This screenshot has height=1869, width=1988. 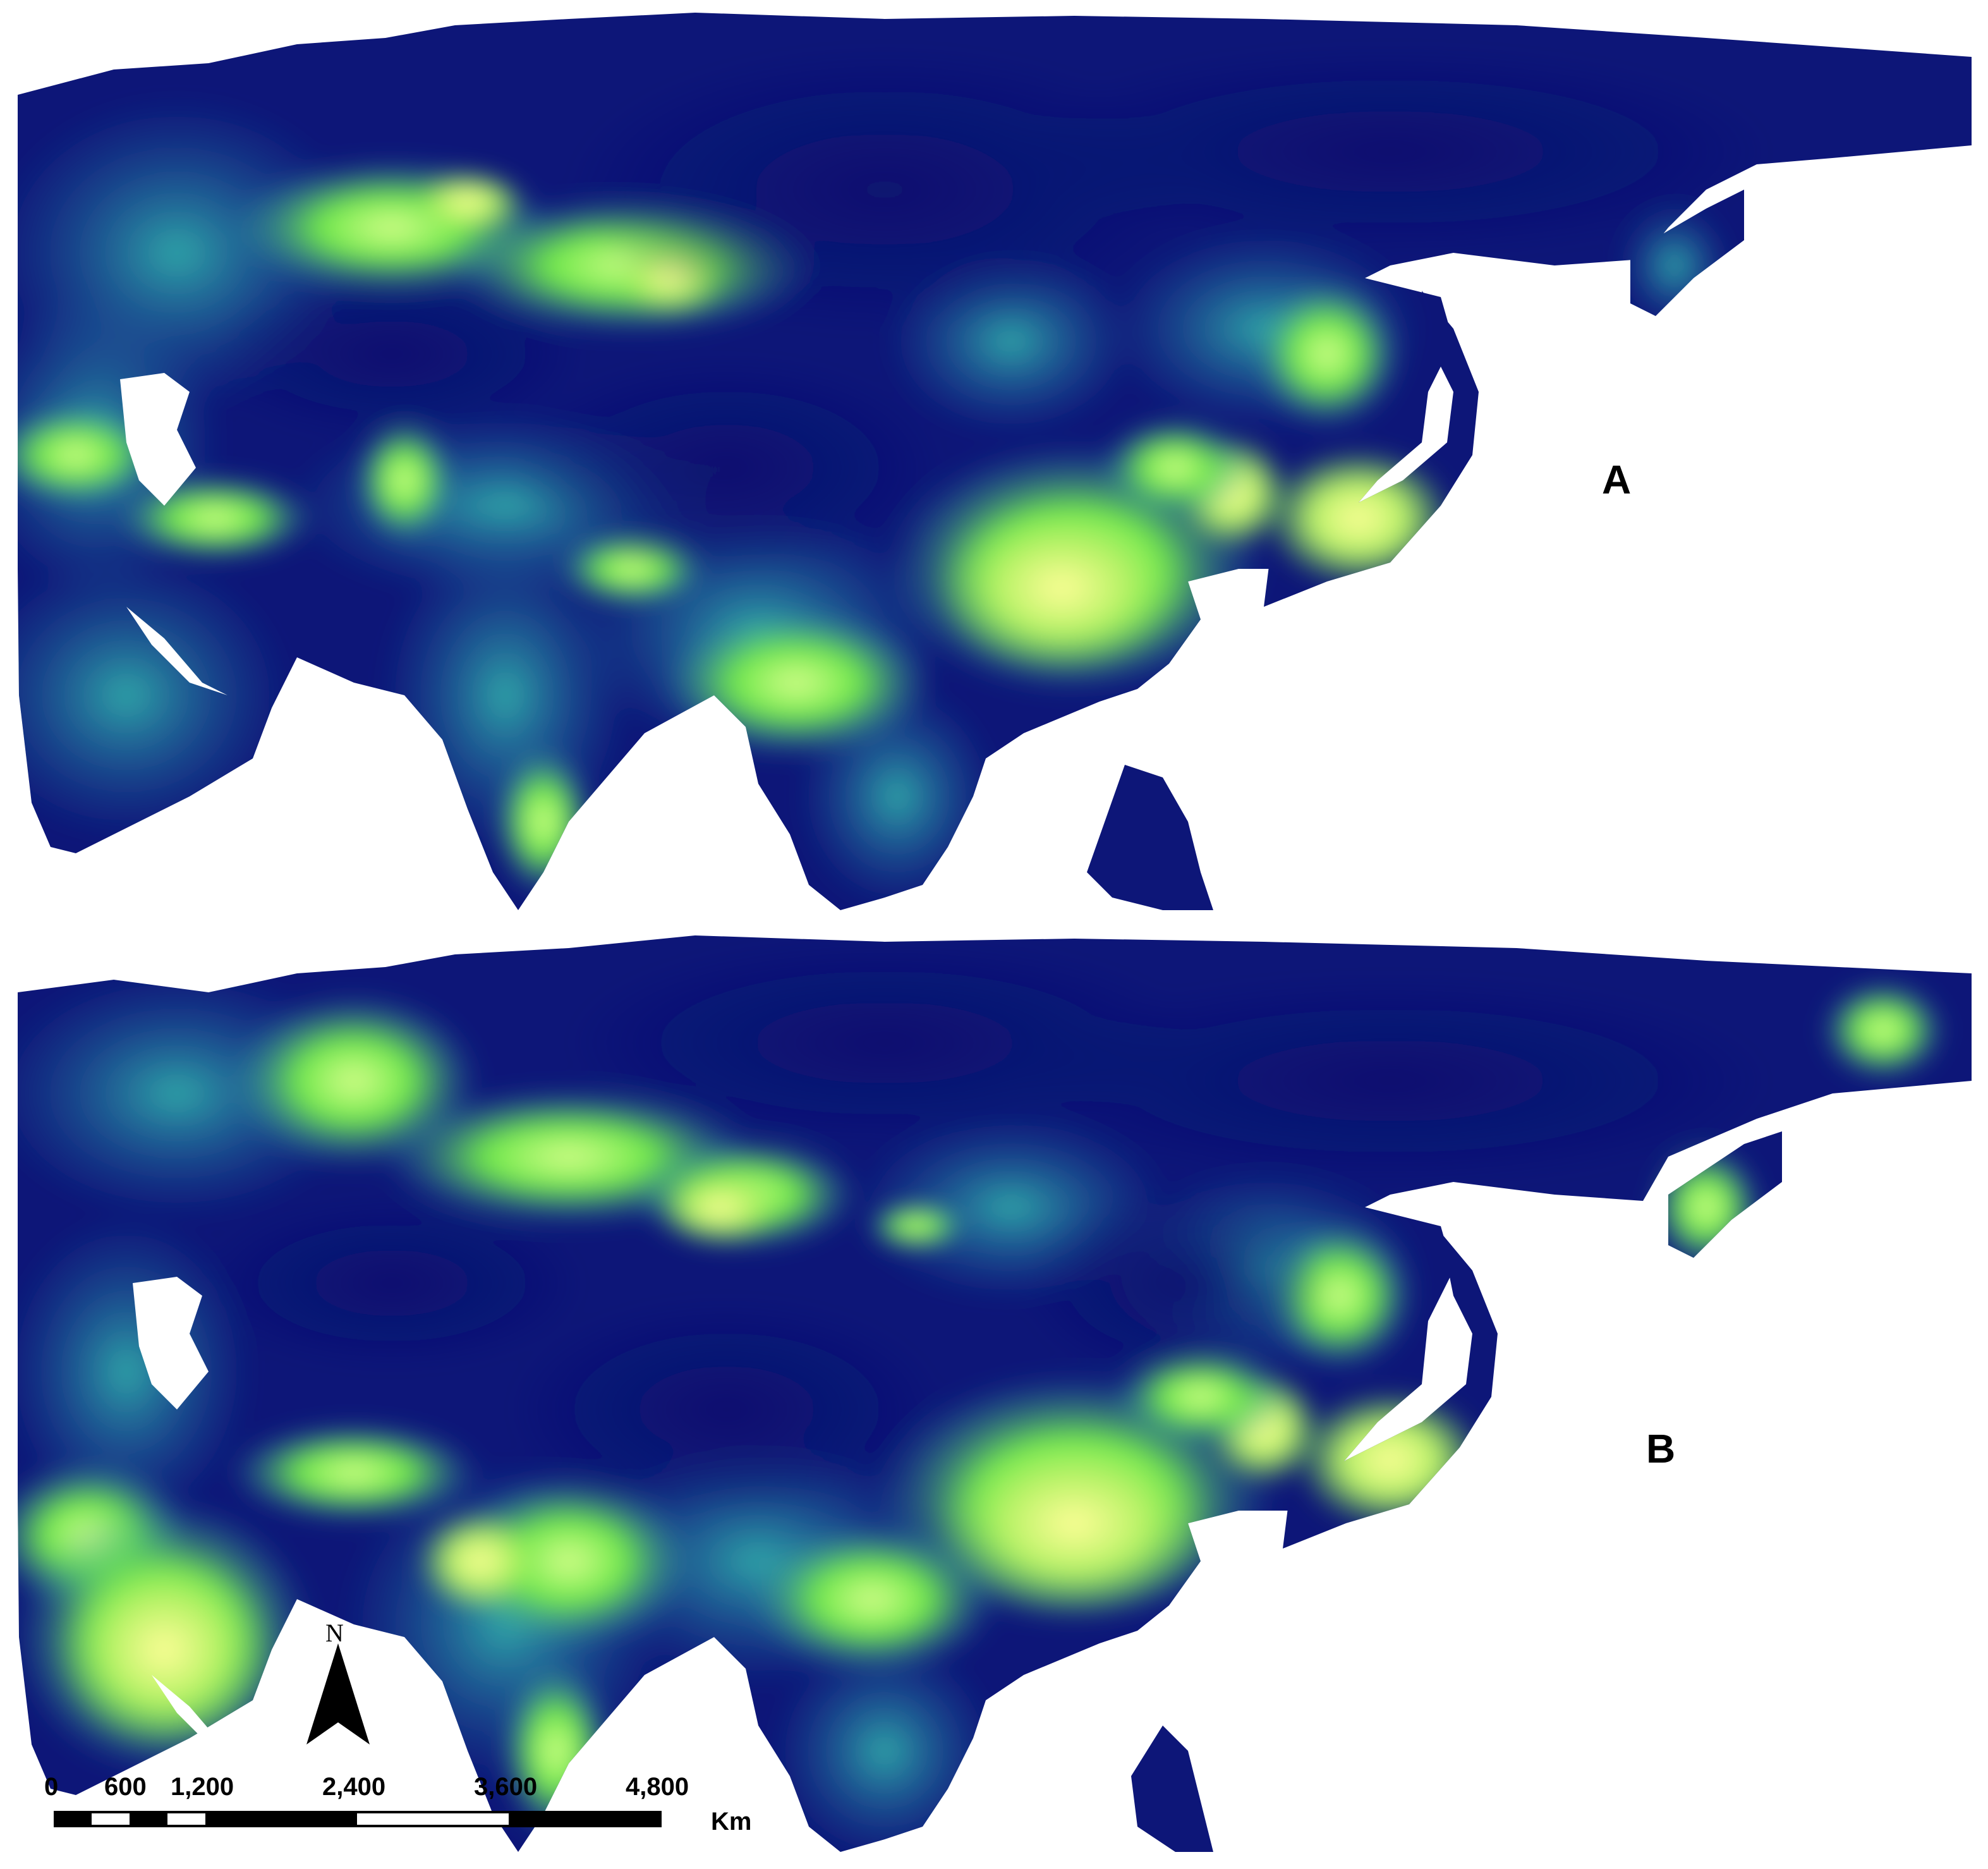 I want to click on scale-tick-label: 0, so click(x=51, y=1787).